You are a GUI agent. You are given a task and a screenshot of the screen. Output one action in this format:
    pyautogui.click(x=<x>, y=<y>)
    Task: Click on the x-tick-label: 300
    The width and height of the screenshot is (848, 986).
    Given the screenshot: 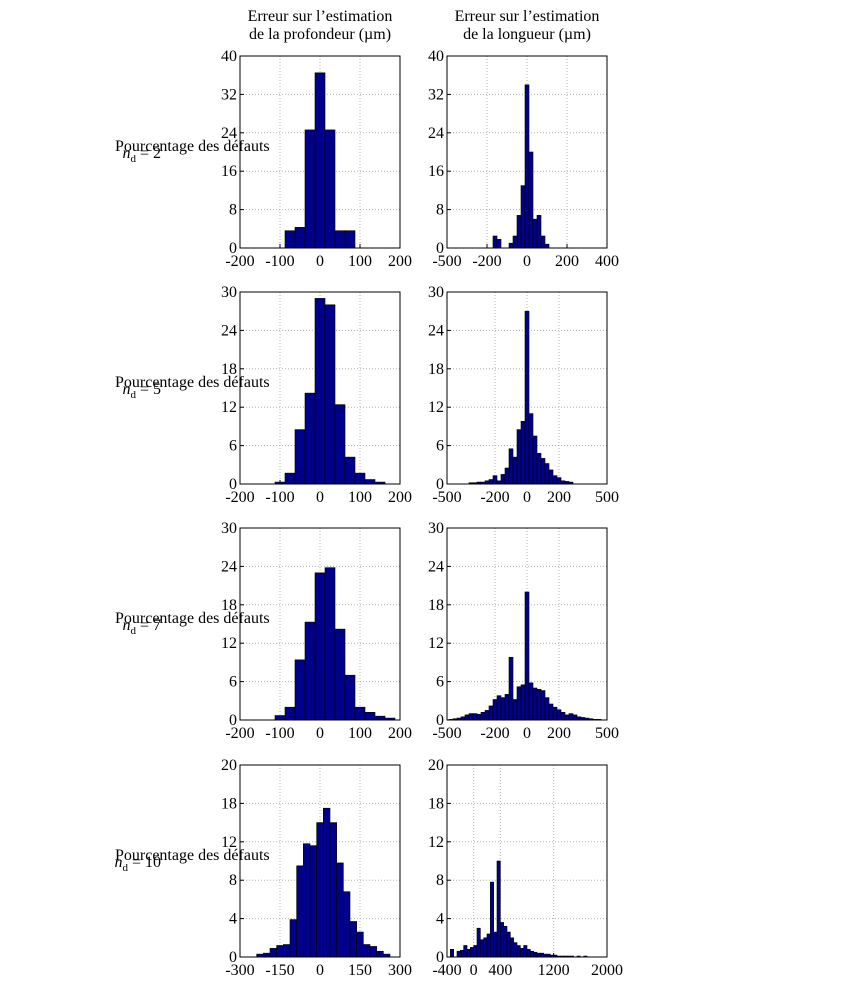 What is the action you would take?
    pyautogui.click(x=400, y=970)
    